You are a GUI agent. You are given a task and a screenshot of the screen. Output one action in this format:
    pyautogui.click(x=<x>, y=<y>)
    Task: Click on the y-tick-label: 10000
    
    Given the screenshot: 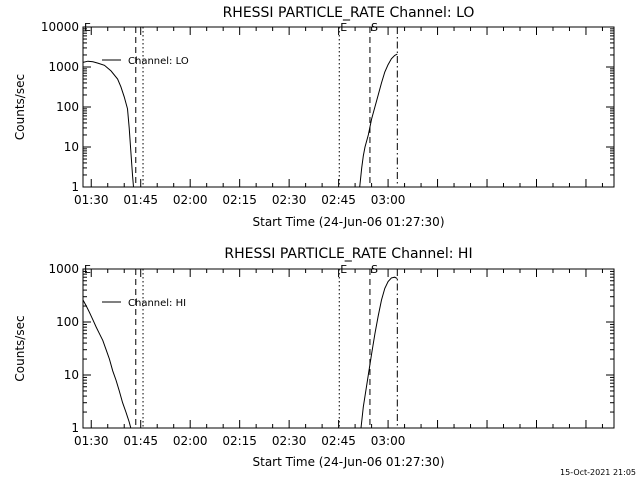 What is the action you would take?
    pyautogui.click(x=60, y=27)
    